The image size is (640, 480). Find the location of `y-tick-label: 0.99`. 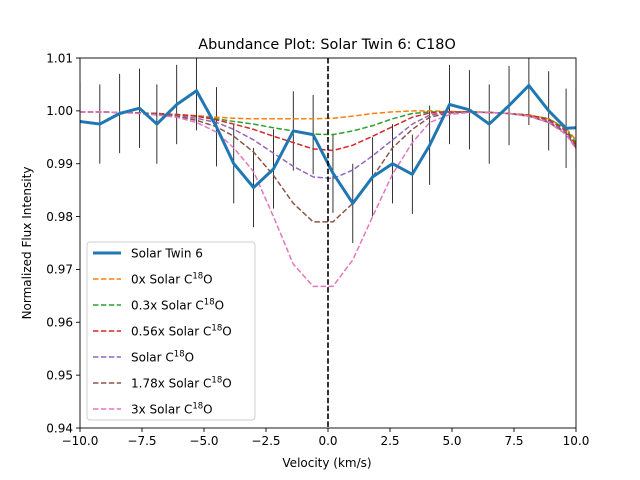

y-tick-label: 0.99 is located at coordinates (59, 164).